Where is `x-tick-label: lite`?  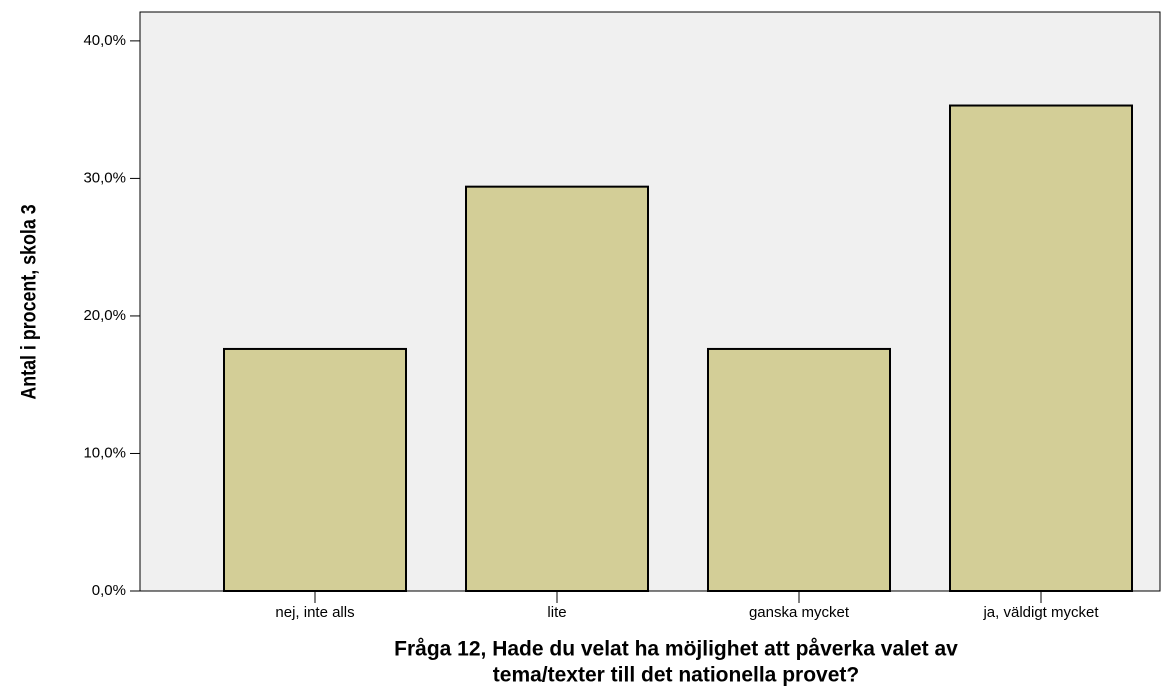 x-tick-label: lite is located at coordinates (556, 612).